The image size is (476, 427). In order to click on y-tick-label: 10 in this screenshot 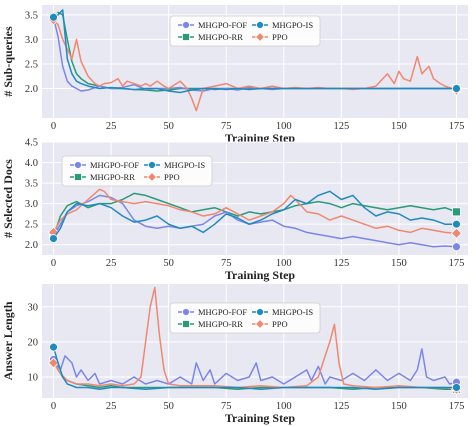, I will do `click(33, 377)`.